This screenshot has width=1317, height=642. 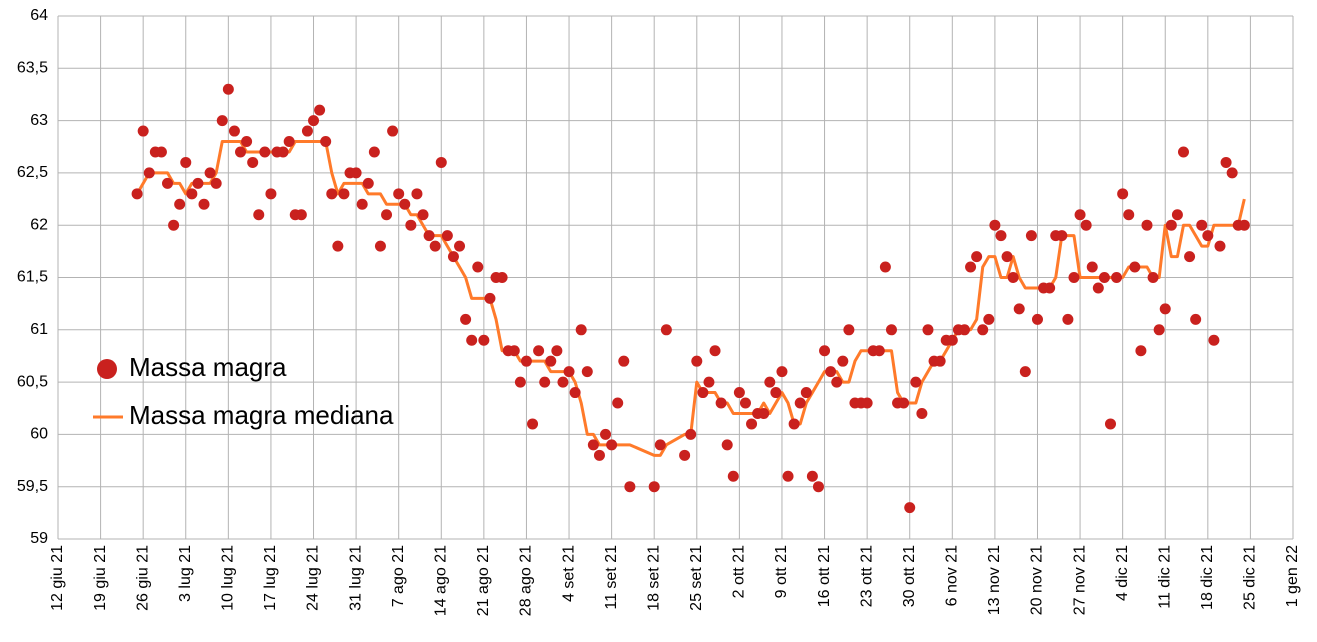 What do you see at coordinates (57, 578) in the screenshot?
I see `x-tick-label: 12 giu 21` at bounding box center [57, 578].